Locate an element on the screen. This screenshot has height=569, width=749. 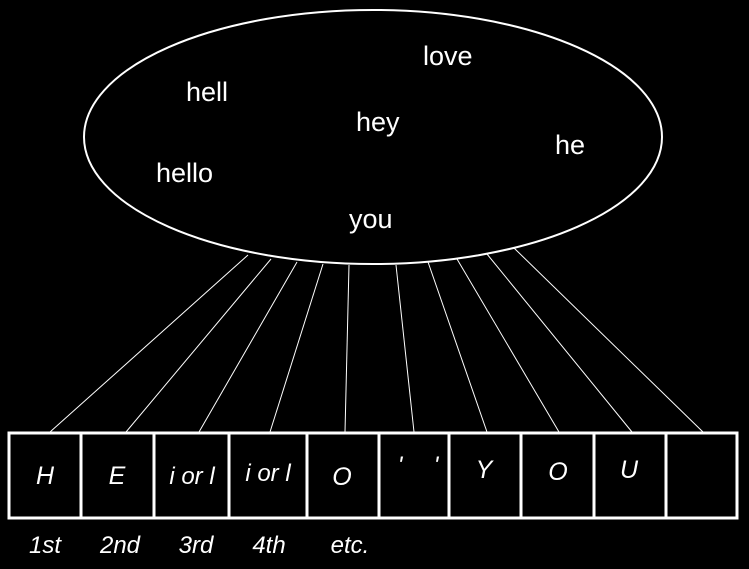
word-hey: hey is located at coordinates (378, 122).